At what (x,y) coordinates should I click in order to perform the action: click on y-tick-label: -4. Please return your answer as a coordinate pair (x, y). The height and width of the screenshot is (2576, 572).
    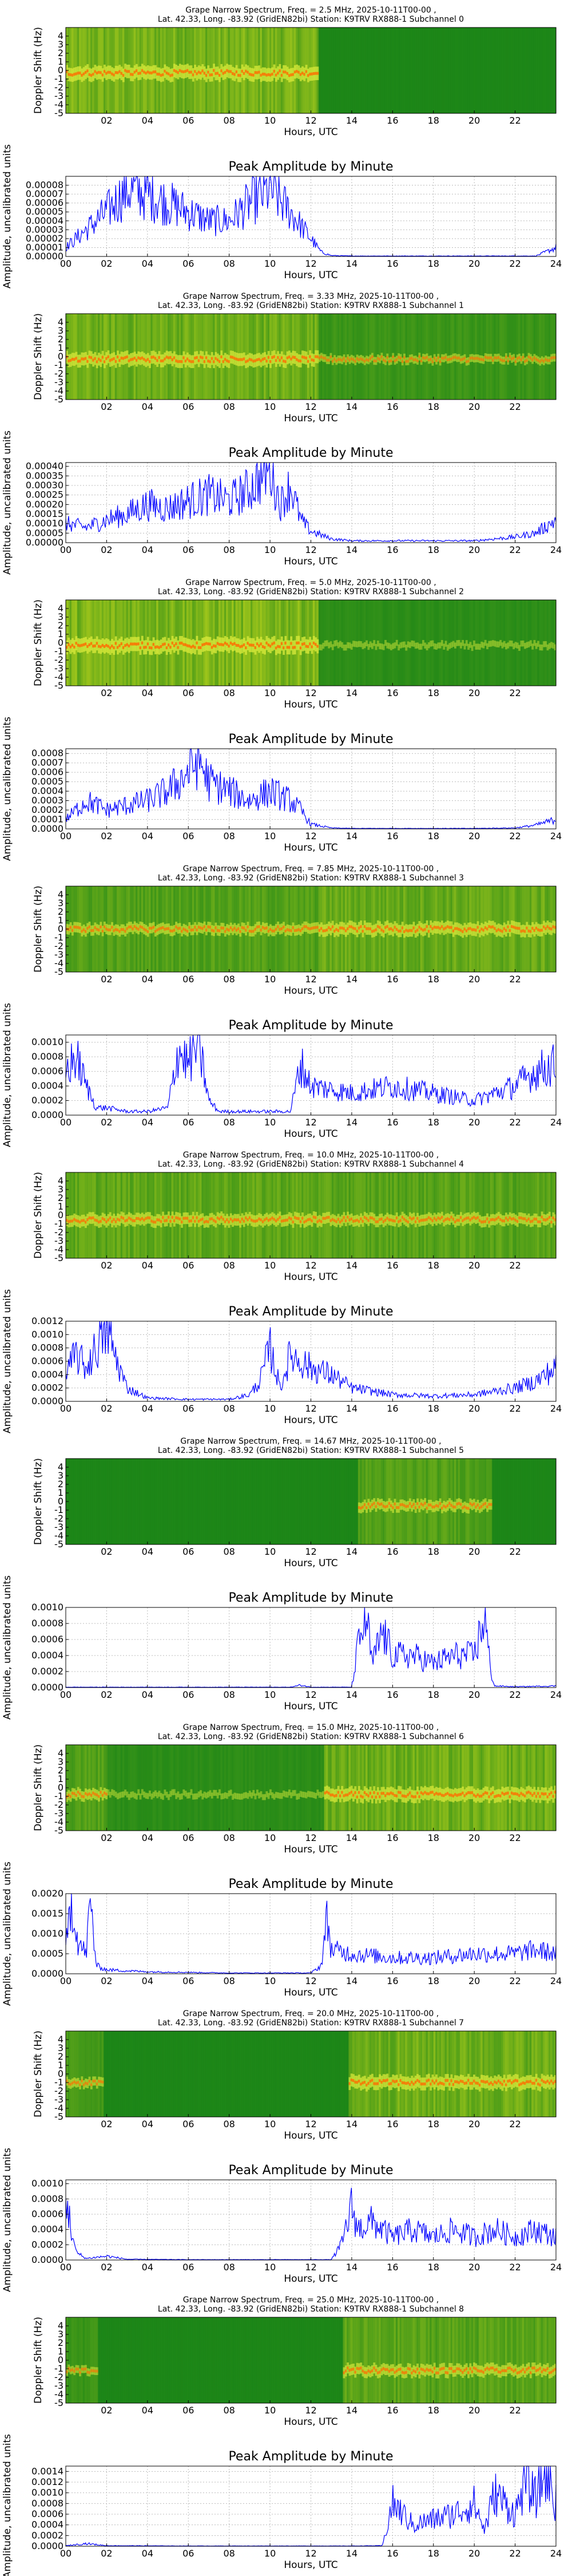
    Looking at the image, I should click on (58, 963).